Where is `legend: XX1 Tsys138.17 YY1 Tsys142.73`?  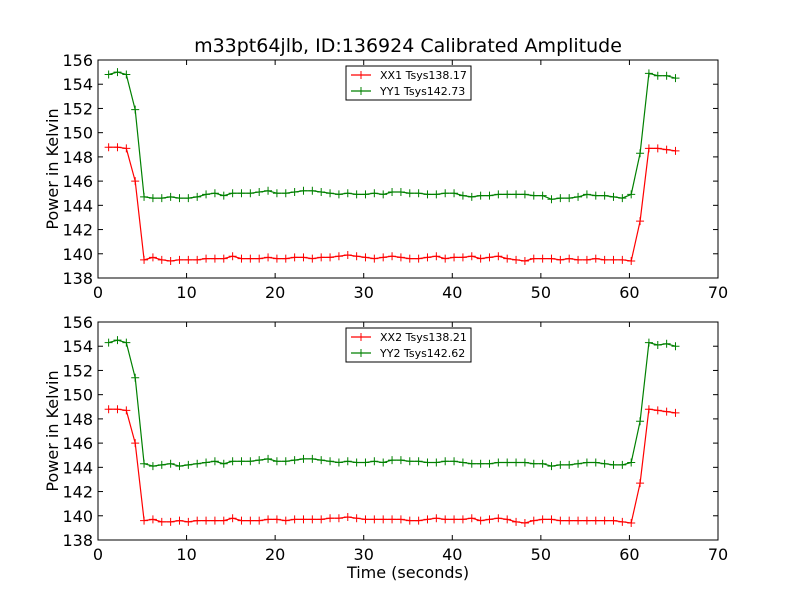
legend: XX1 Tsys138.17 YY1 Tsys142.73 is located at coordinates (408, 83).